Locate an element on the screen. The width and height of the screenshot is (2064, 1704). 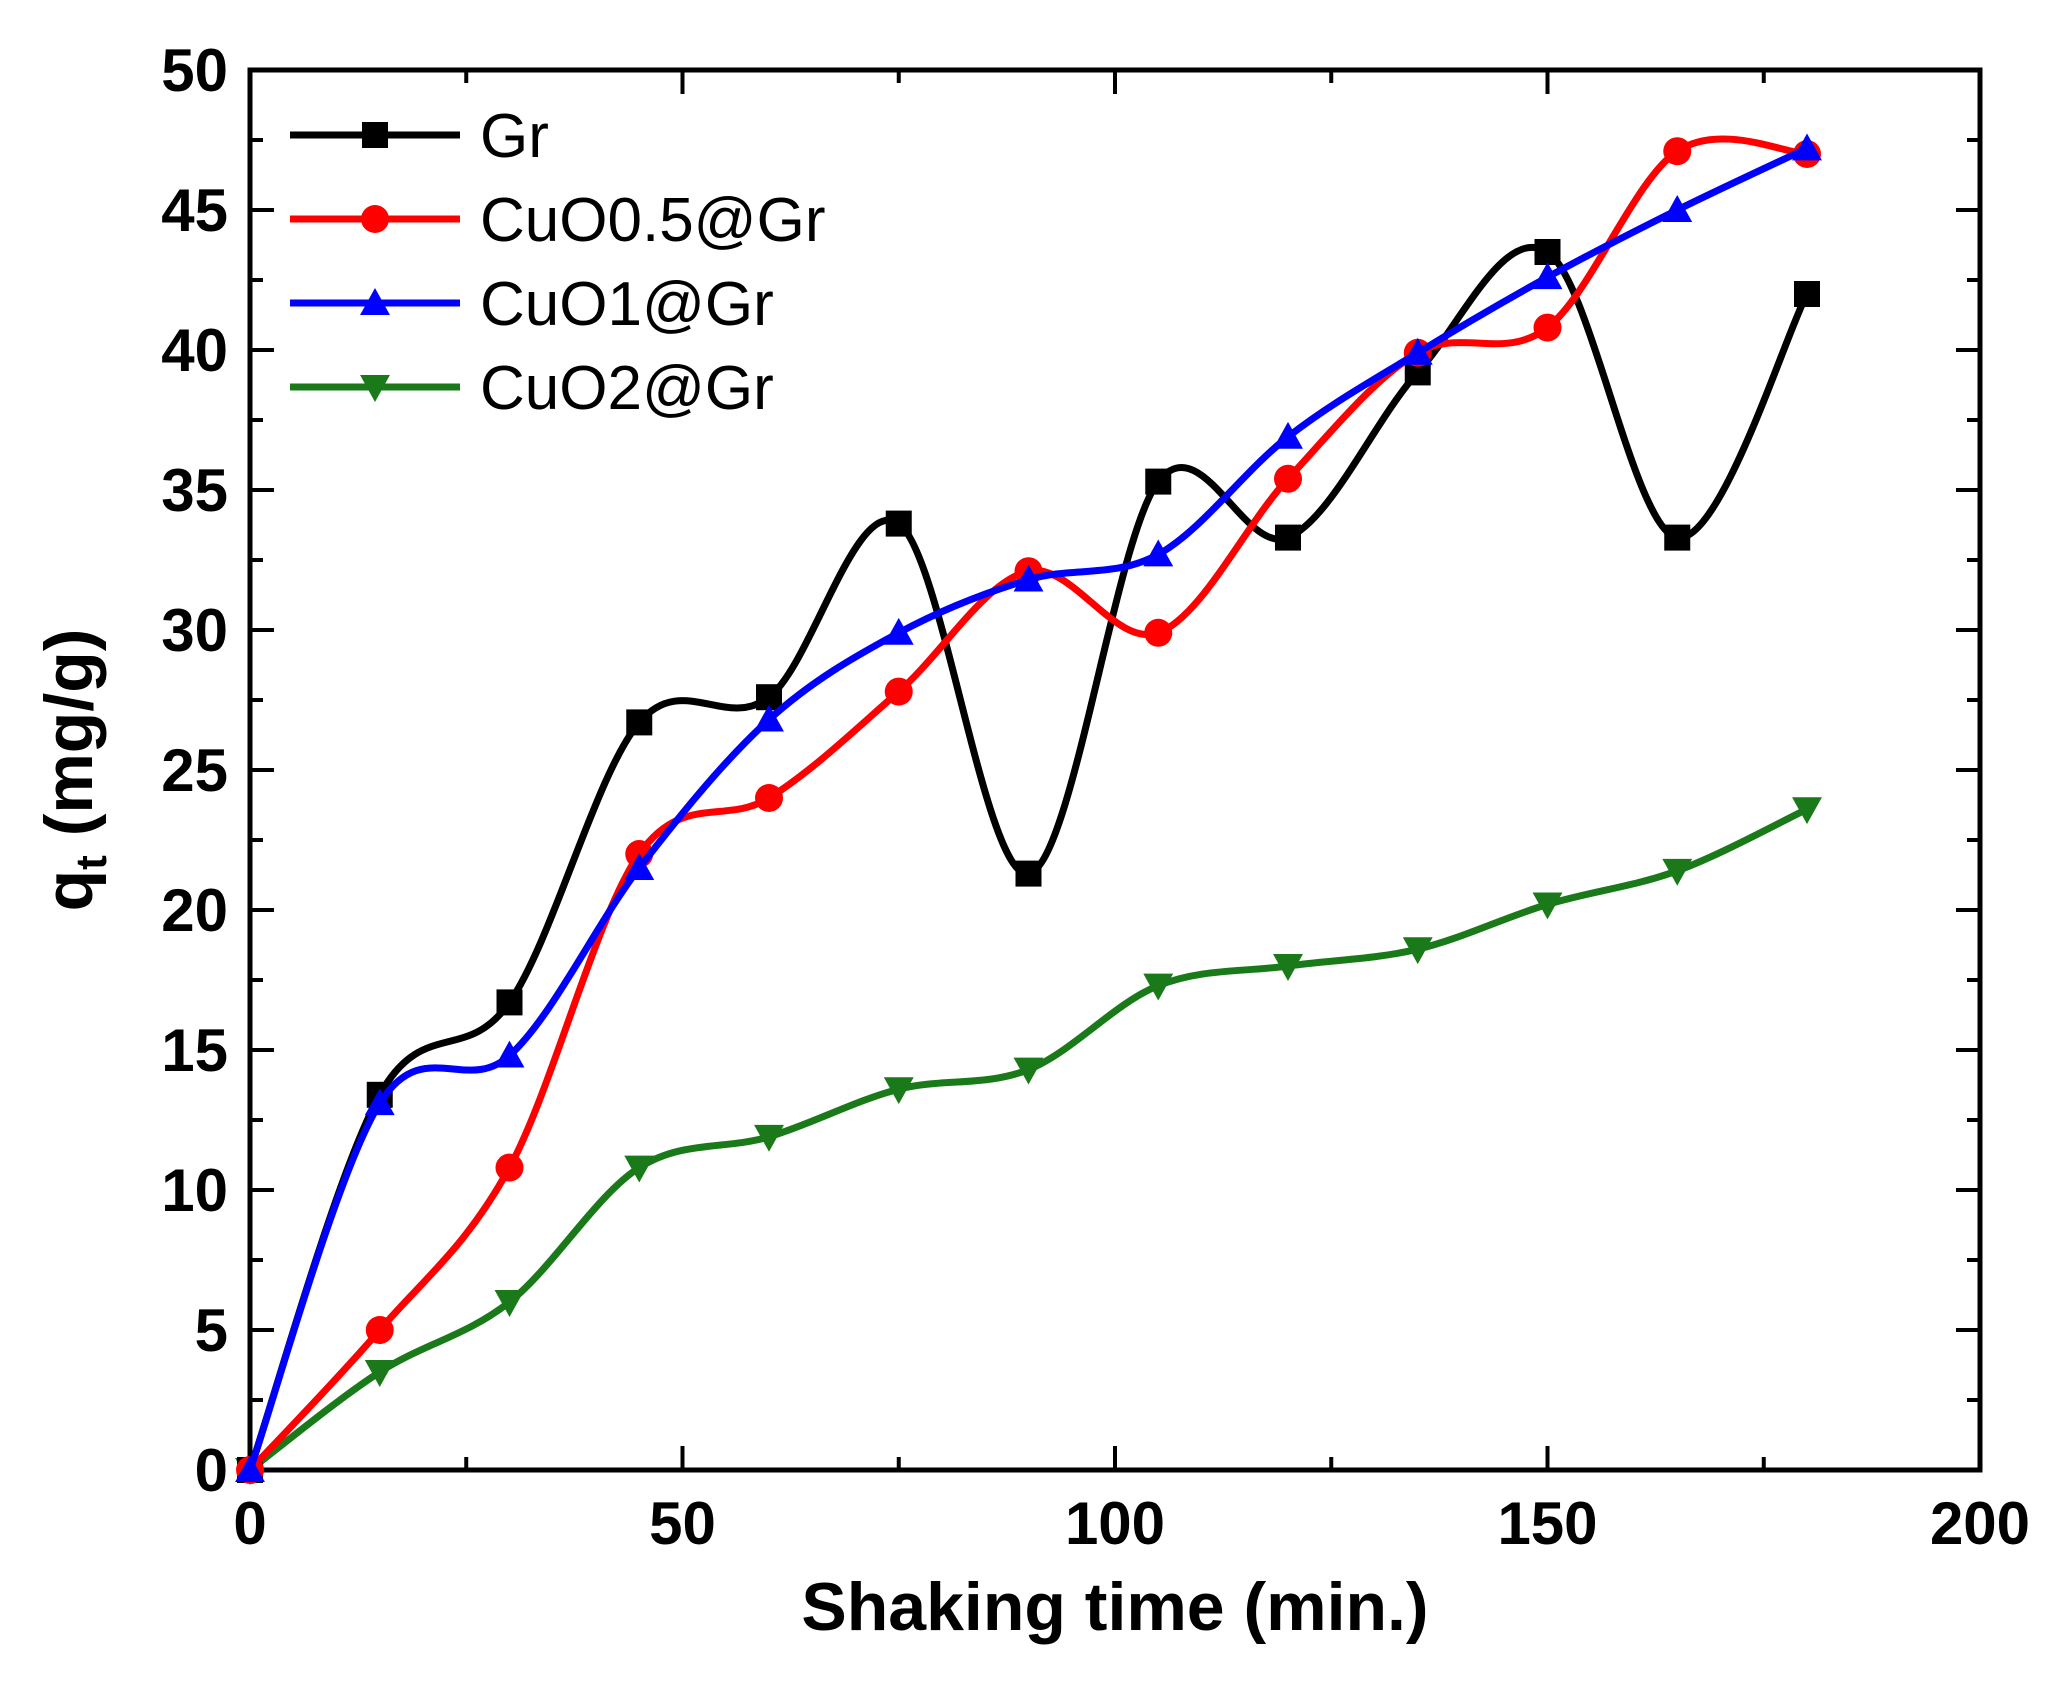
x-tick-label: 100 is located at coordinates (1115, 1523).